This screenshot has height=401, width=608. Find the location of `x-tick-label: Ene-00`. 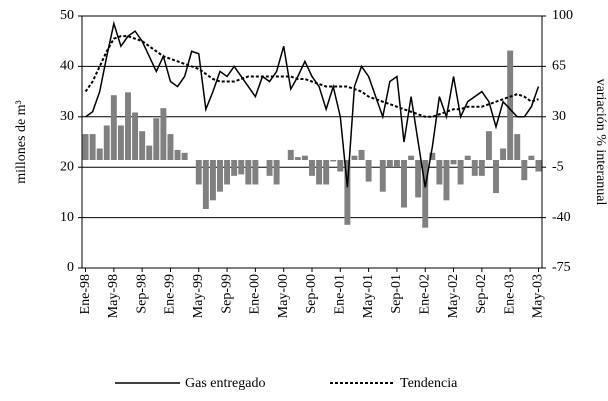

x-tick-label: Ene-00 is located at coordinates (255, 294).